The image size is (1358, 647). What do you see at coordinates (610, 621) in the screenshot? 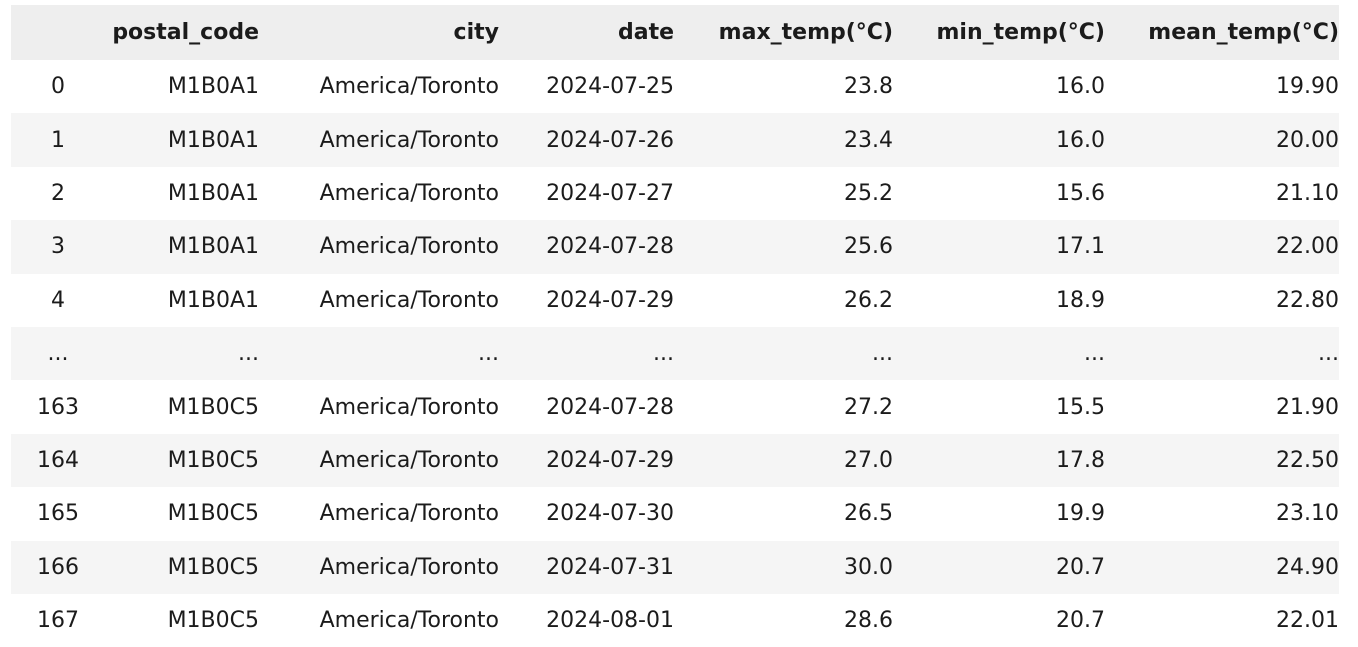
I see `cell-date: 2024-08-01` at bounding box center [610, 621].